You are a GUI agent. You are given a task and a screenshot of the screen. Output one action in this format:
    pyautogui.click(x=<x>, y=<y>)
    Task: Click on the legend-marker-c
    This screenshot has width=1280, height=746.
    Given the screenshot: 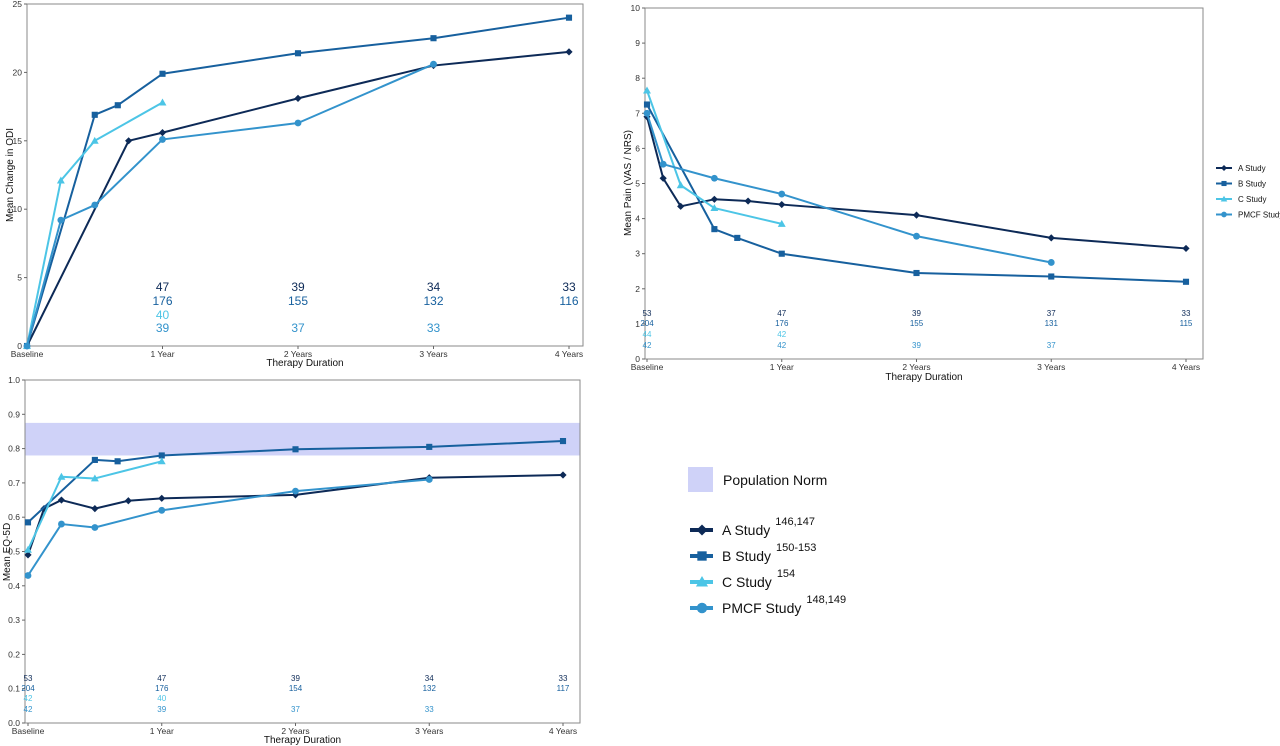 What is the action you would take?
    pyautogui.click(x=702, y=581)
    